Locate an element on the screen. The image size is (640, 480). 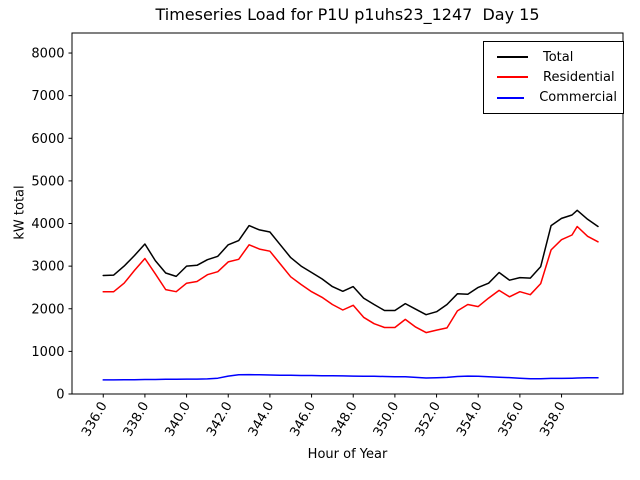
y-tick-label: 8000 is located at coordinates (47, 54).